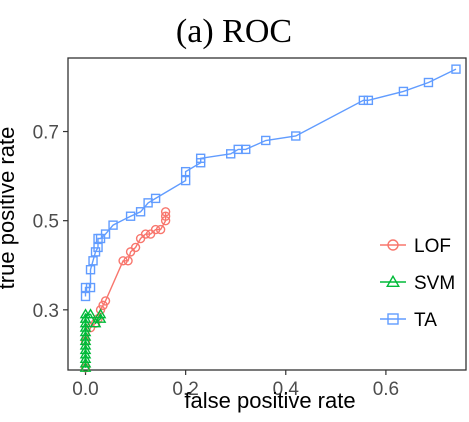 This screenshot has height=422, width=469. Describe the element at coordinates (386, 389) in the screenshot. I see `x-tick-label: 0.6` at that location.